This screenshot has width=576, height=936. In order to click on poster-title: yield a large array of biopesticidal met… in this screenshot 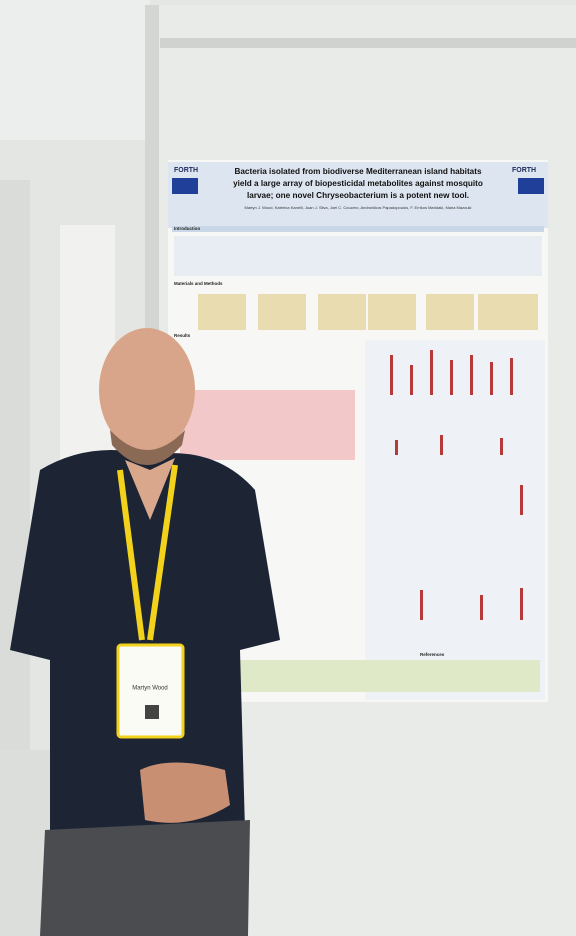, I will do `click(358, 183)`.